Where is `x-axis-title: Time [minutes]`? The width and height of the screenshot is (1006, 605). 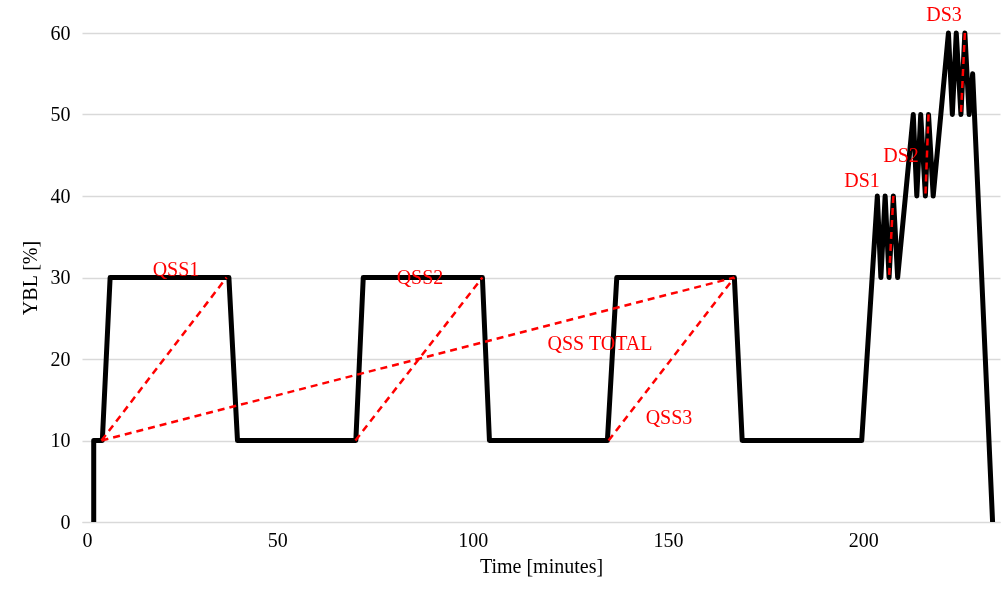
x-axis-title: Time [minutes] is located at coordinates (541, 565).